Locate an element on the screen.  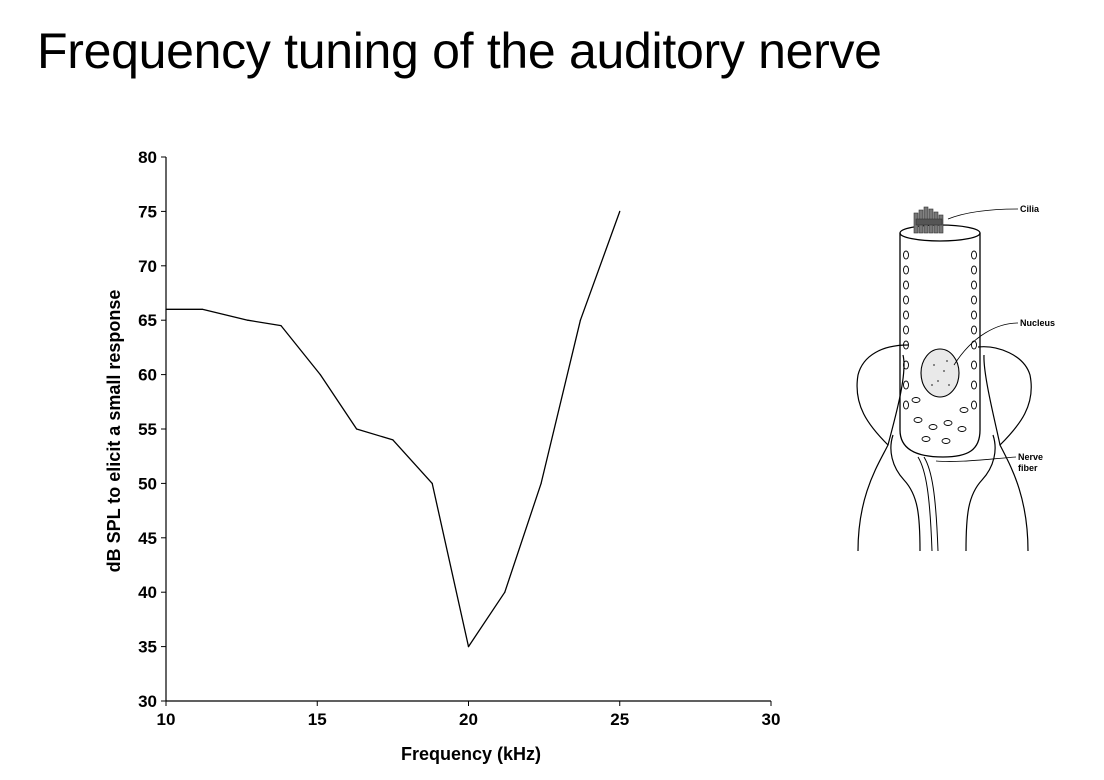
y-tick-label: 80 is located at coordinates (147, 157).